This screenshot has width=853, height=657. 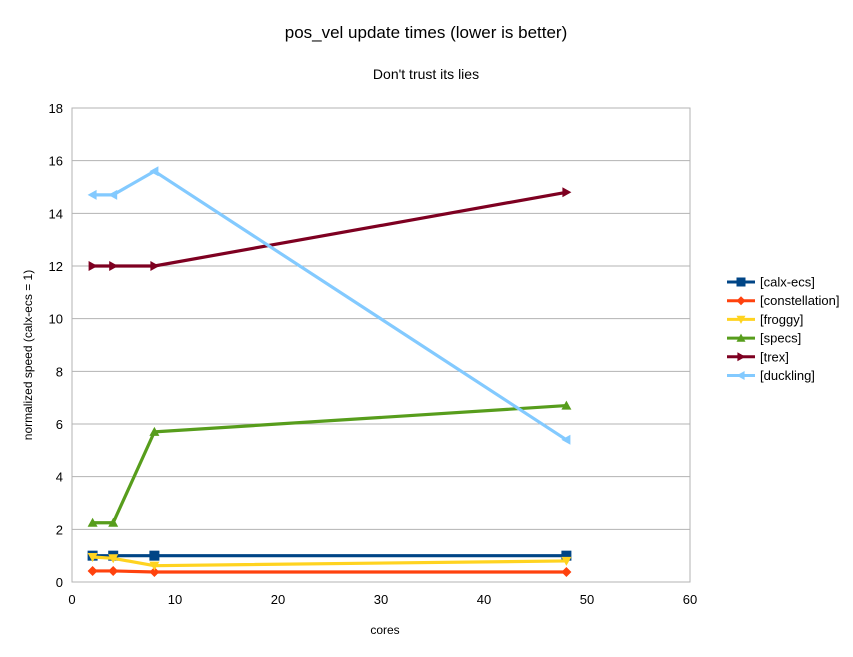 What do you see at coordinates (175, 599) in the screenshot?
I see `x-tick-label: 10` at bounding box center [175, 599].